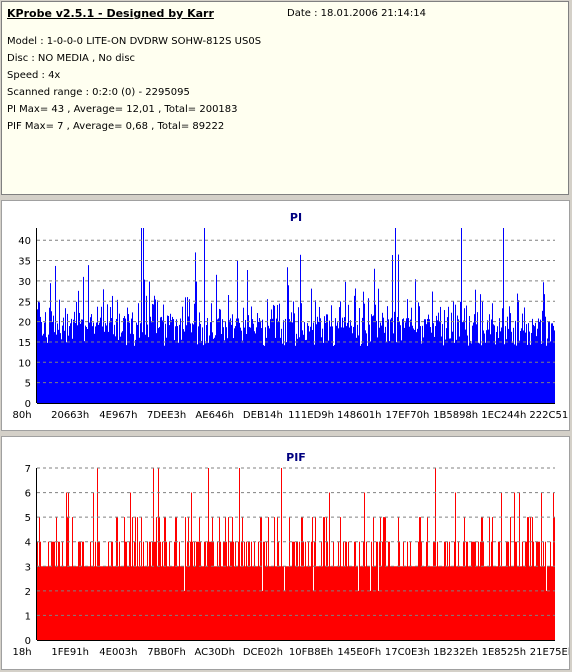 The image size is (572, 672). I want to click on pi-xtick: AE646h, so click(214, 415).